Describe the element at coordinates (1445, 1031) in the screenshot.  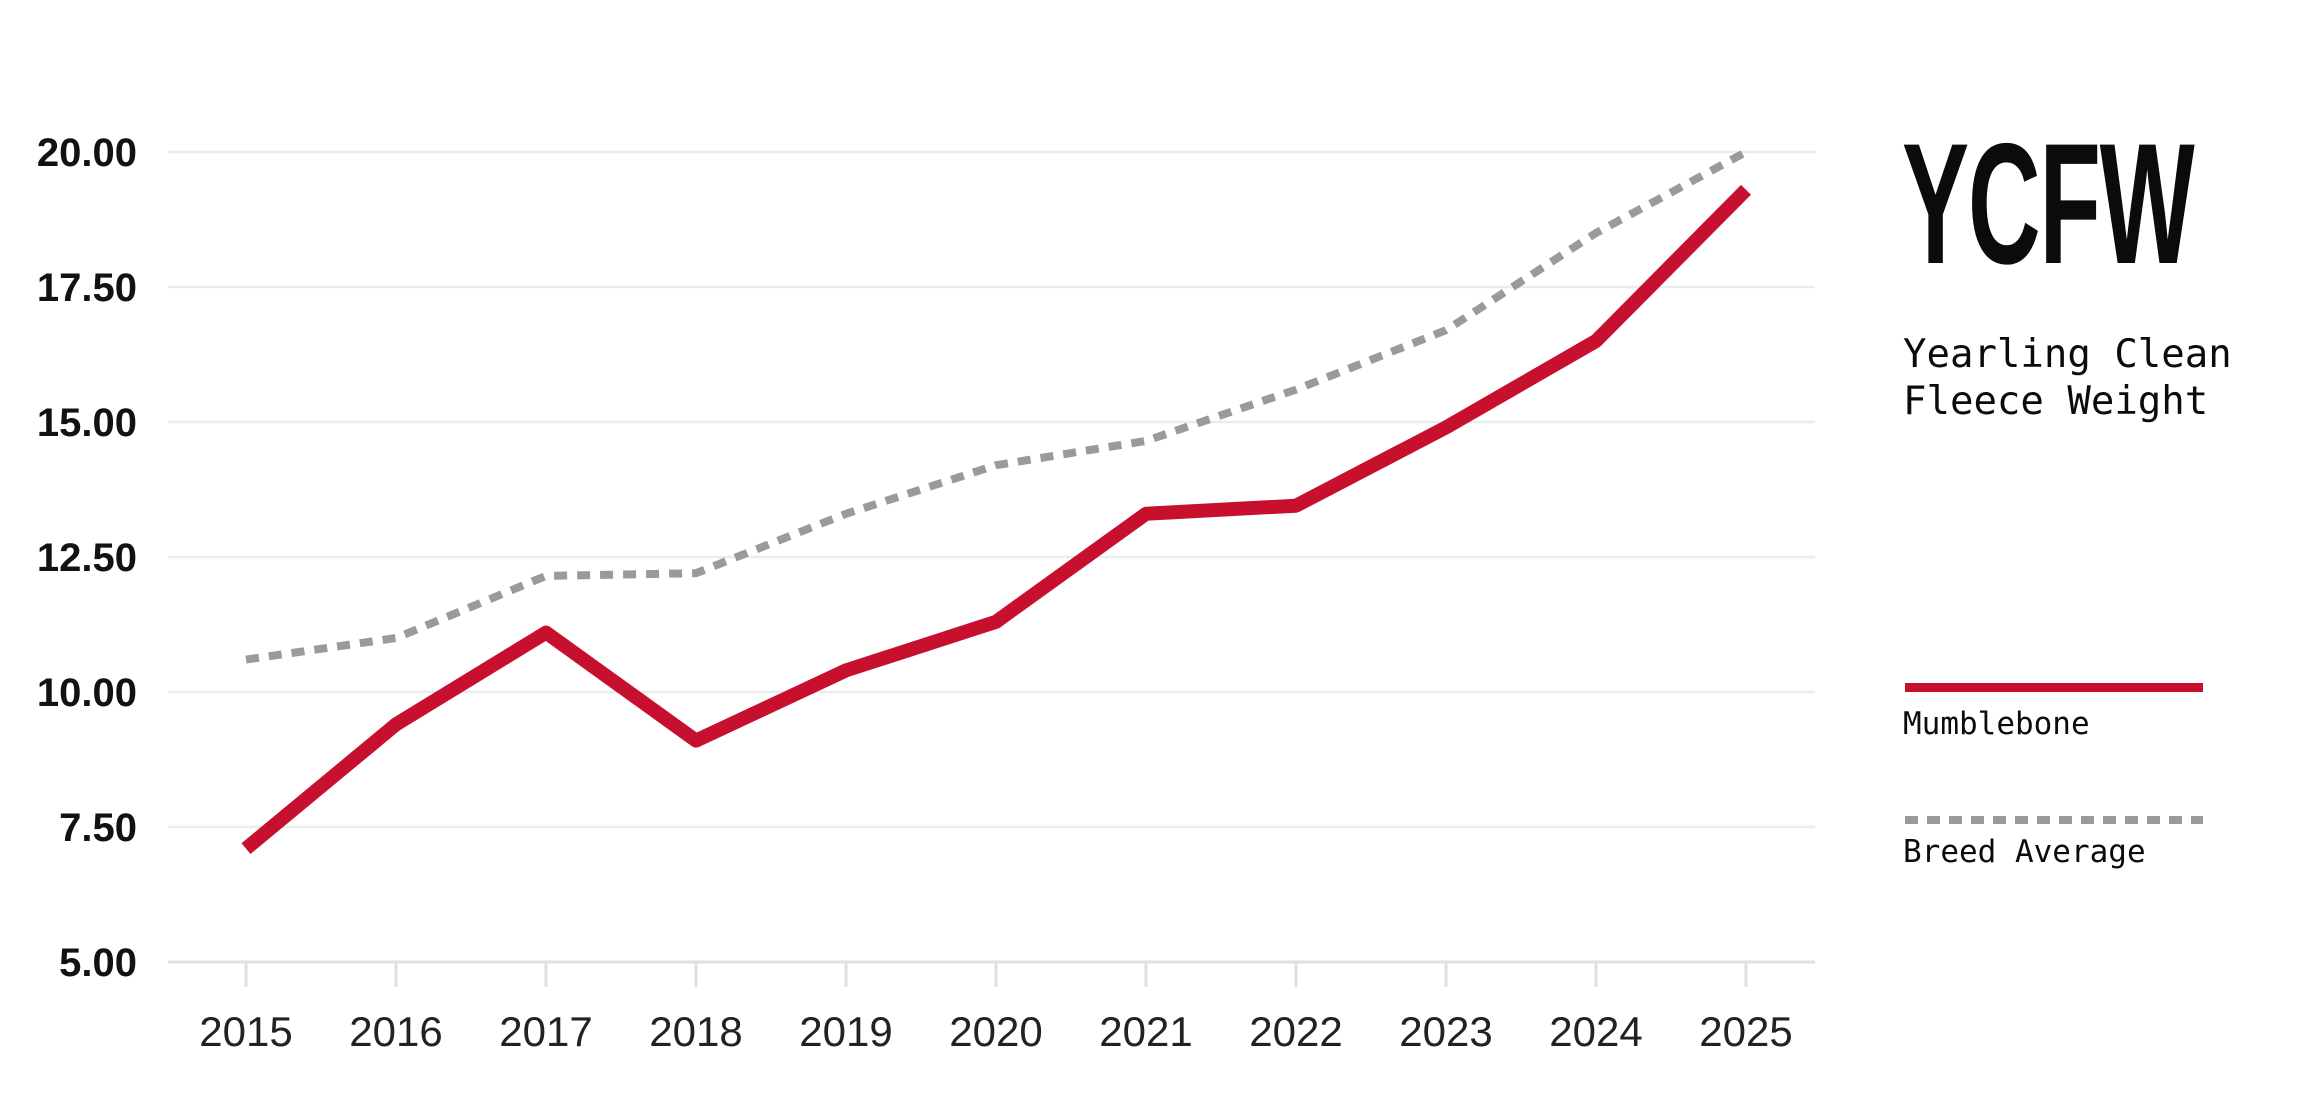
I see `x-tick-label-2023: 2023` at that location.